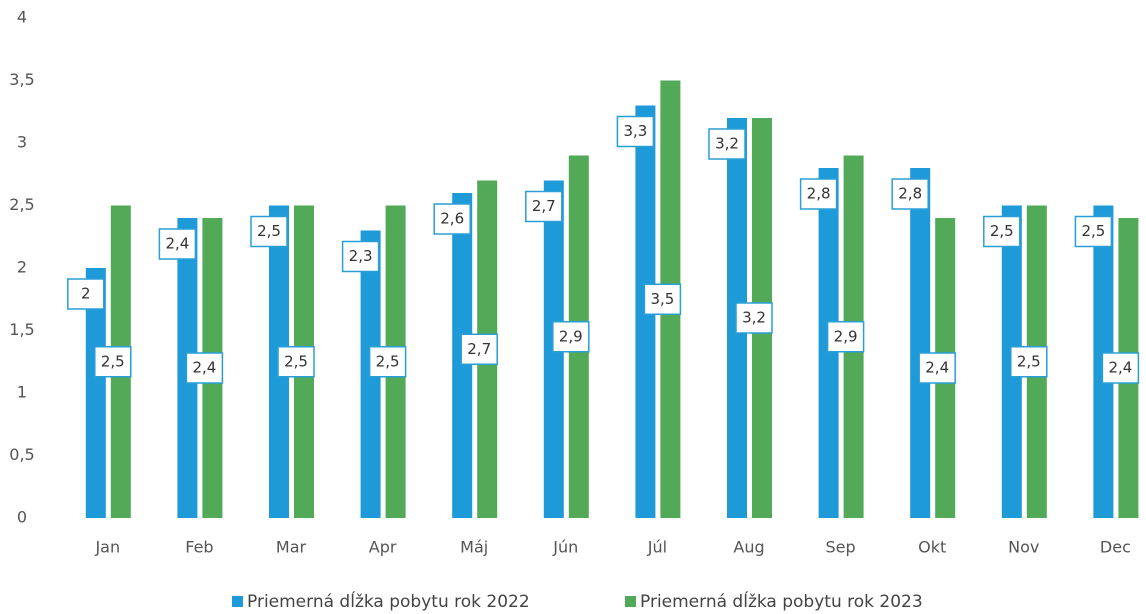 The height and width of the screenshot is (614, 1146). I want to click on x-tick-label: Máj, so click(474, 547).